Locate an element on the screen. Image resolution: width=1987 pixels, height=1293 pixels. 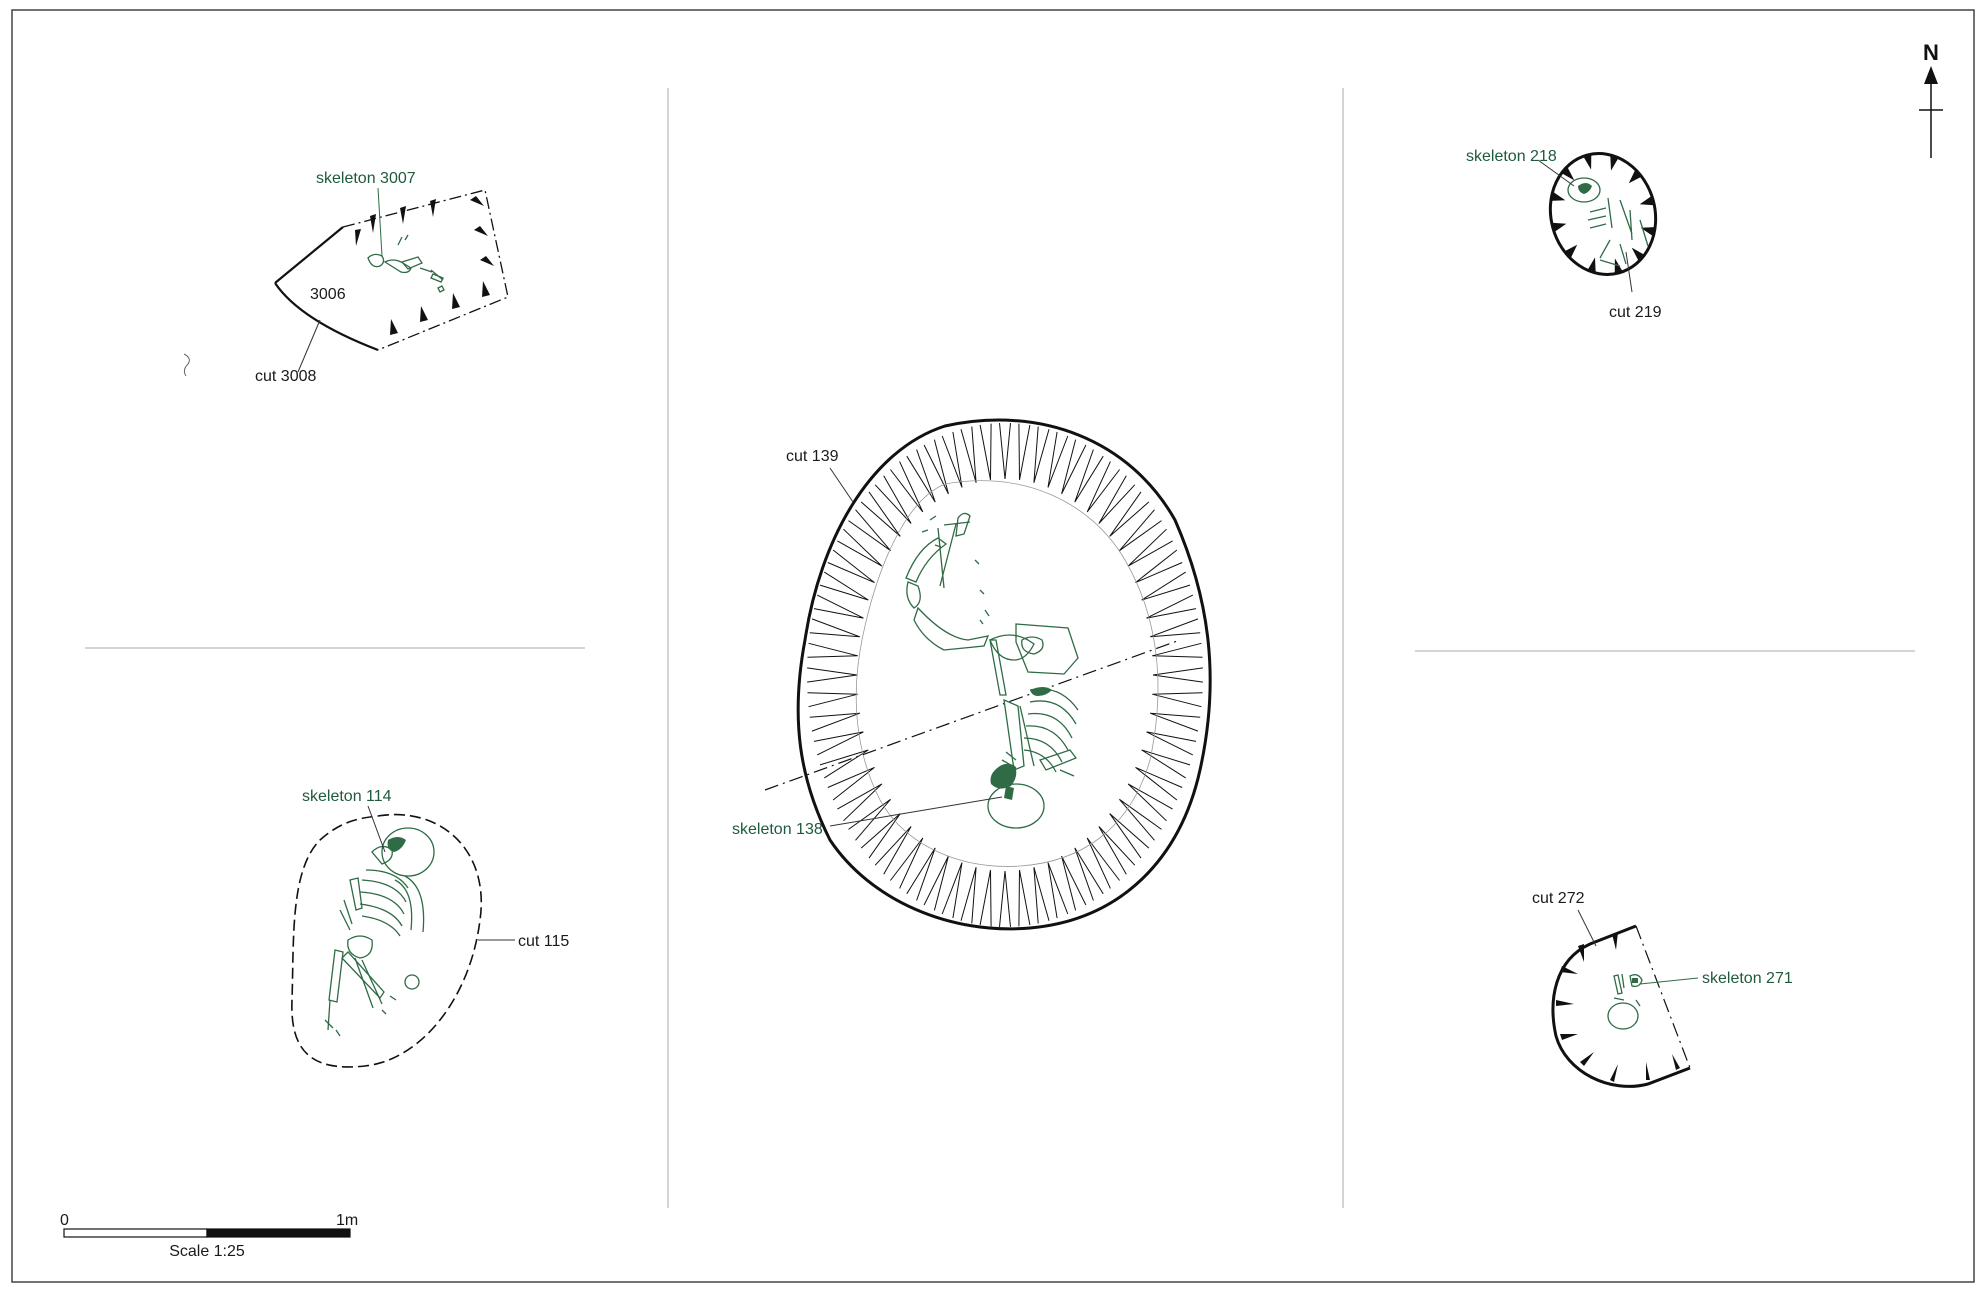
cut-219-outline is located at coordinates (1603, 214).